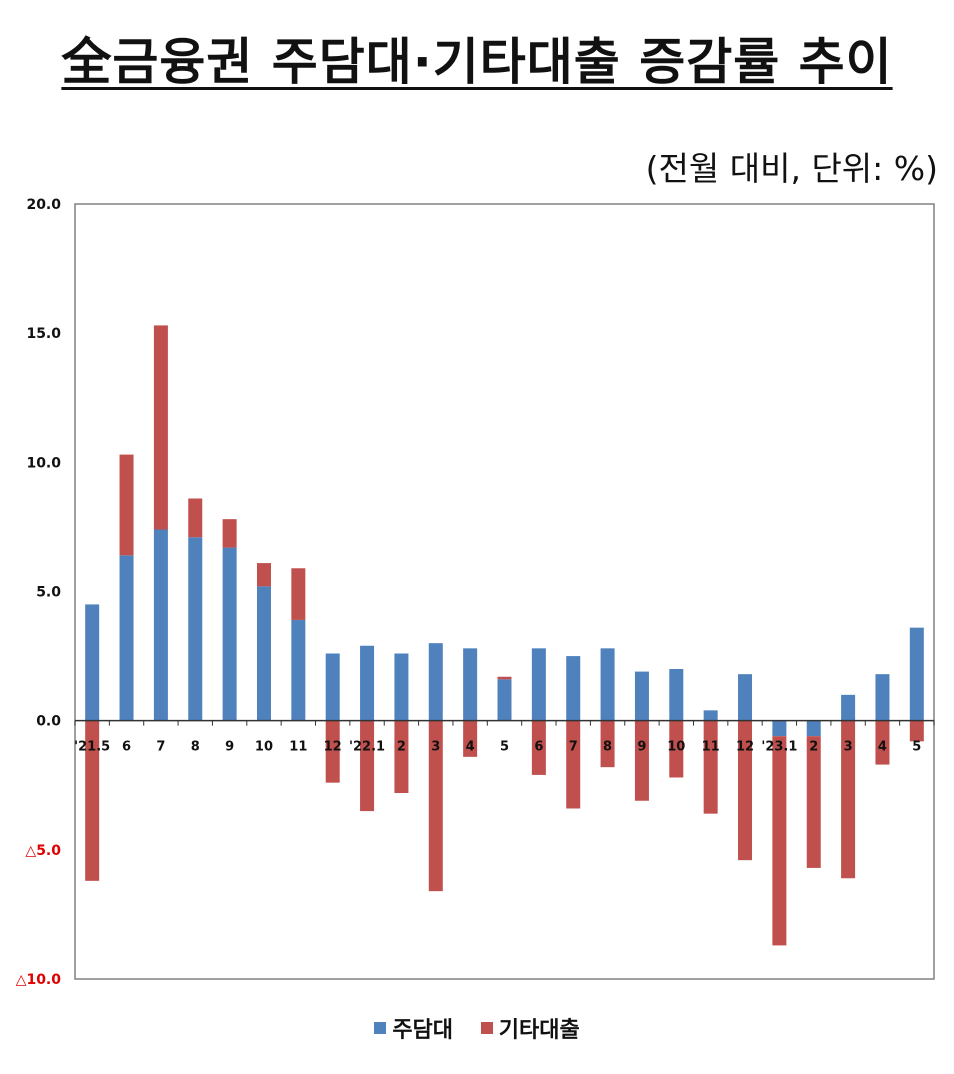  What do you see at coordinates (92, 747) in the screenshot?
I see `x-tick-label: '21.5` at bounding box center [92, 747].